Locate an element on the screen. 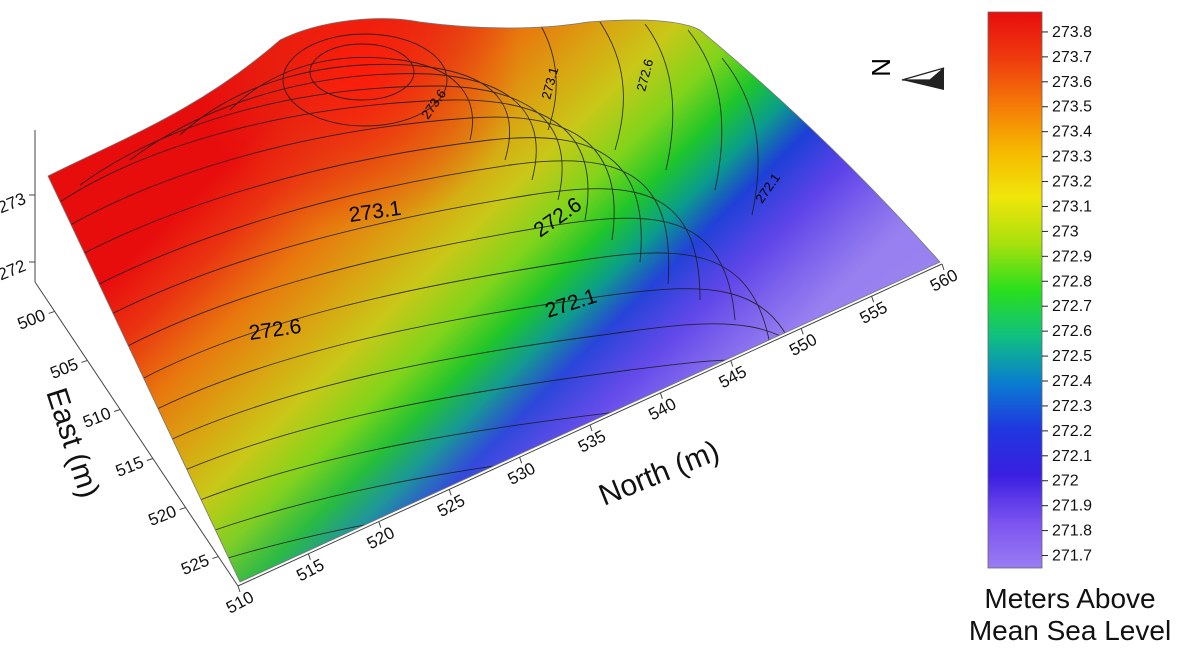 The width and height of the screenshot is (1190, 650). east-tick-label: 505 is located at coordinates (63, 369).